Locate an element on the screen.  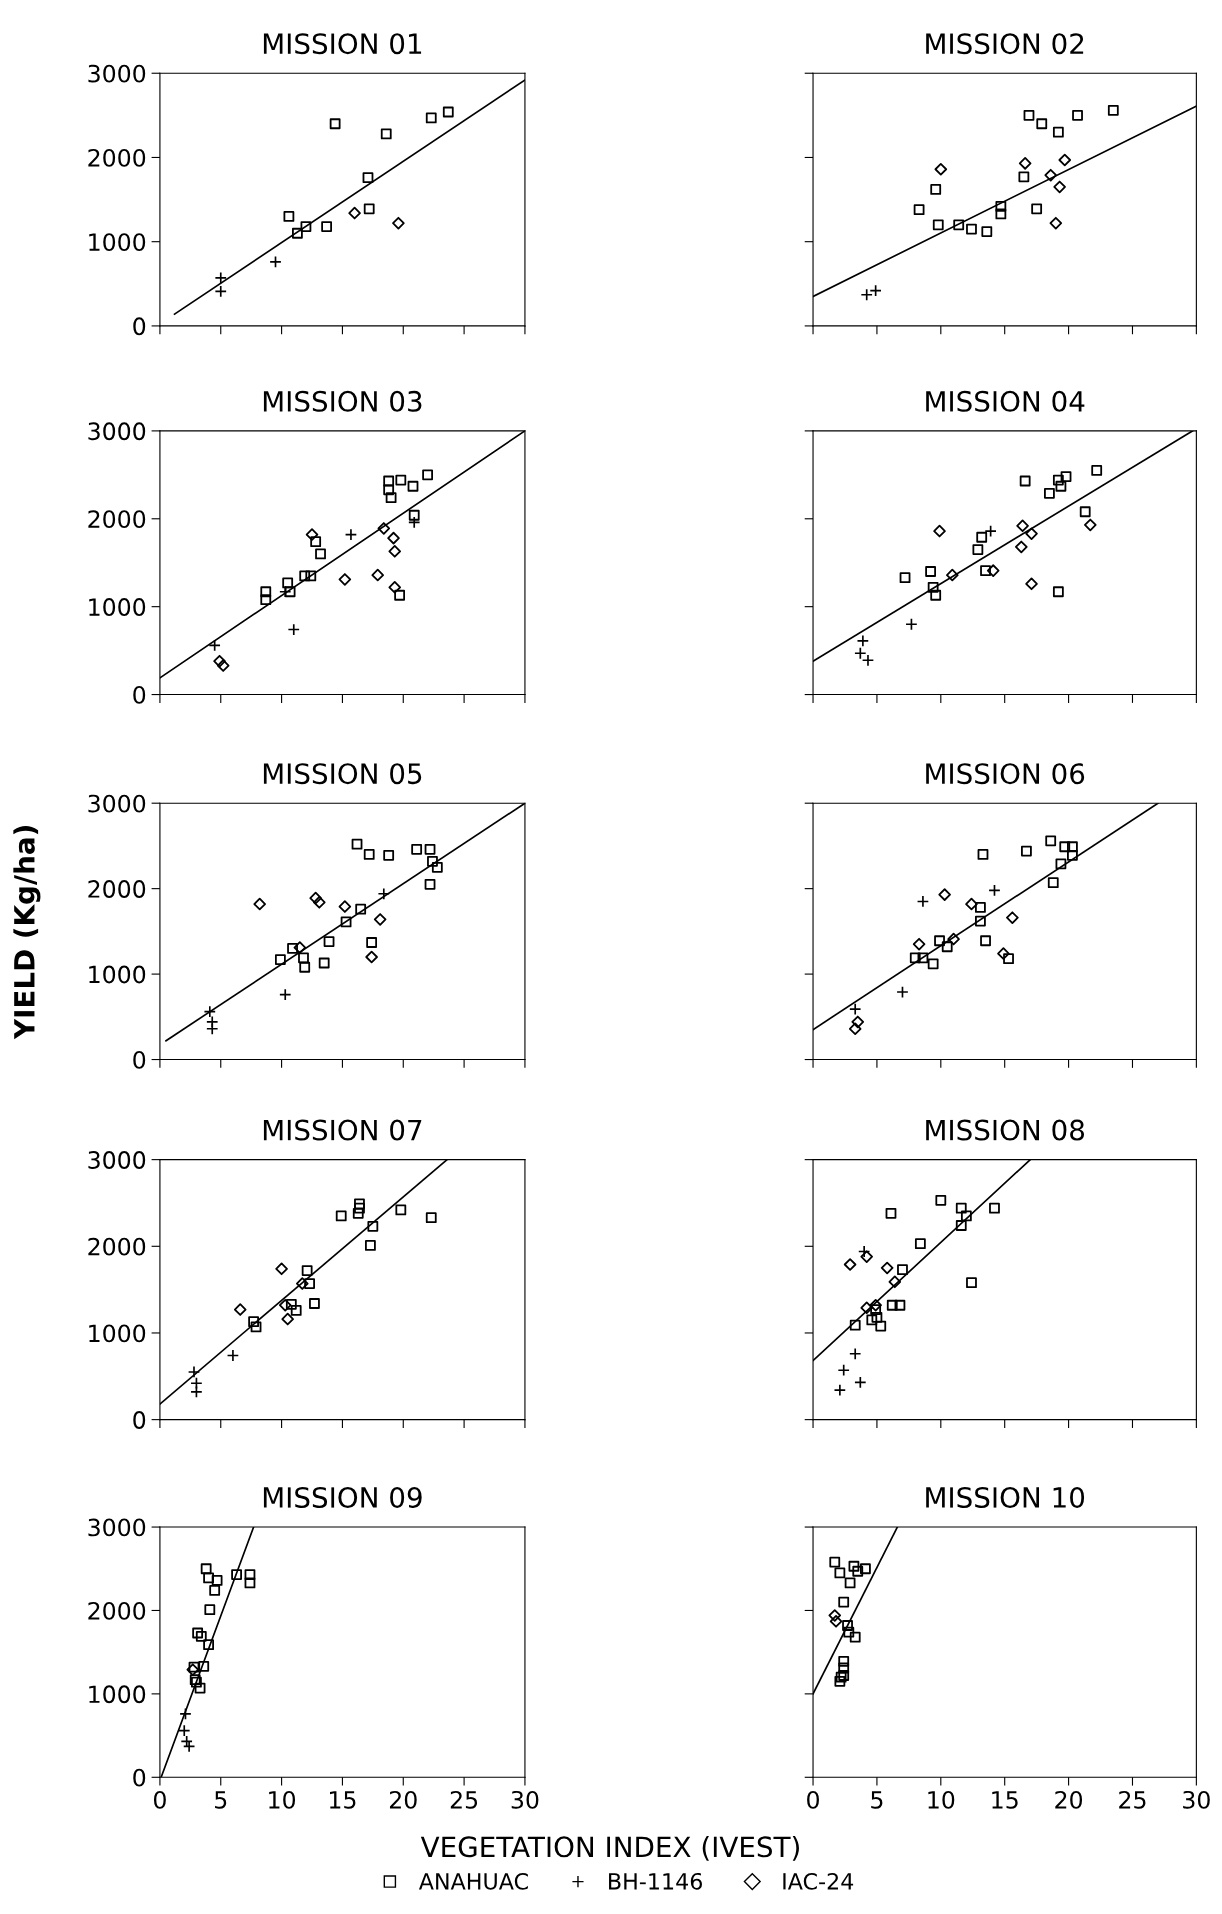
x-axis-title: VEGETATION INDEX (IVEST) is located at coordinates (609, 1848).